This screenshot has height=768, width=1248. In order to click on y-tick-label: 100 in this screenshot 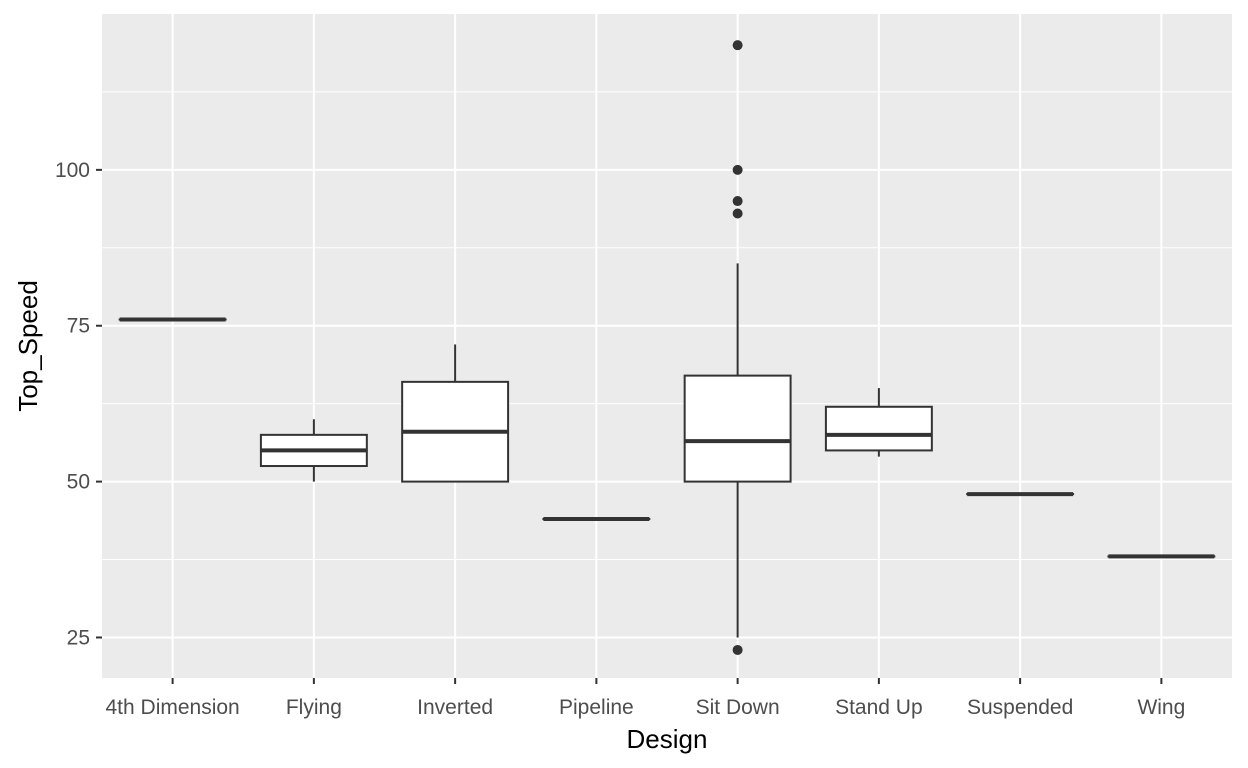, I will do `click(72, 170)`.